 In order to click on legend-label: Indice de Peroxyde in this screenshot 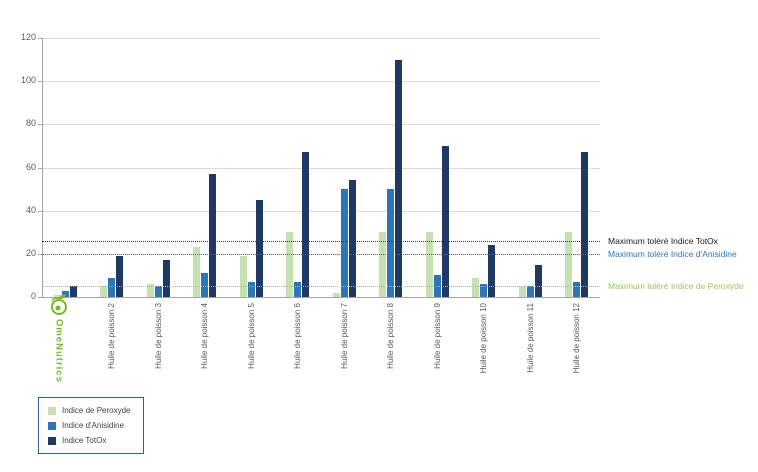, I will do `click(96, 410)`.